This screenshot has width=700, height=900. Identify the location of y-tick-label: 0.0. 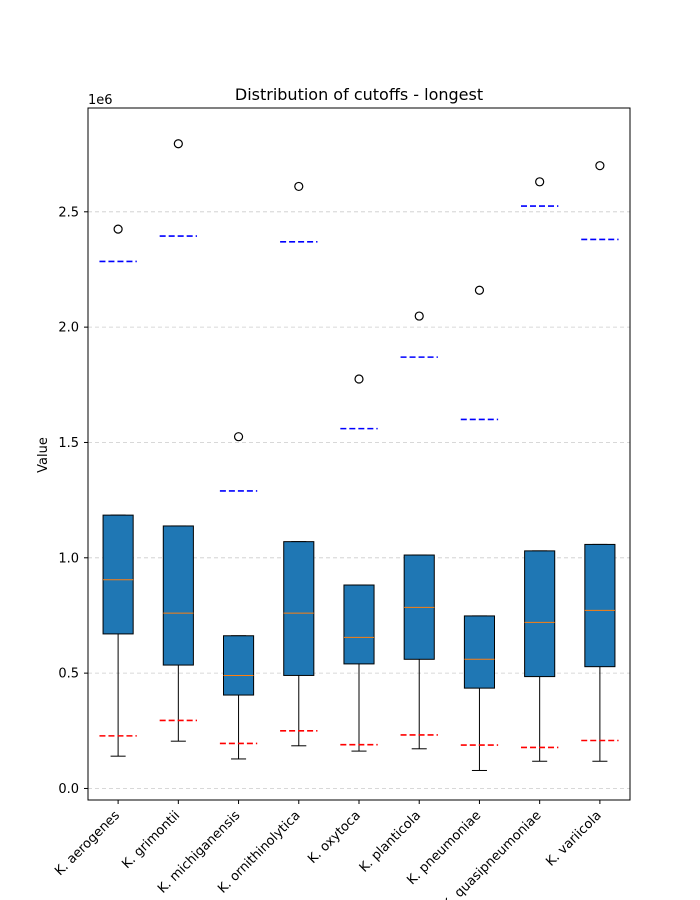
(68, 789).